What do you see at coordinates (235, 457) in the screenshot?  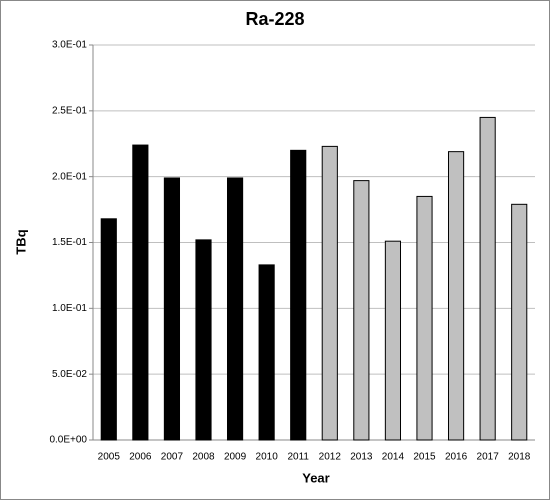 I see `x-tick-label: 2009` at bounding box center [235, 457].